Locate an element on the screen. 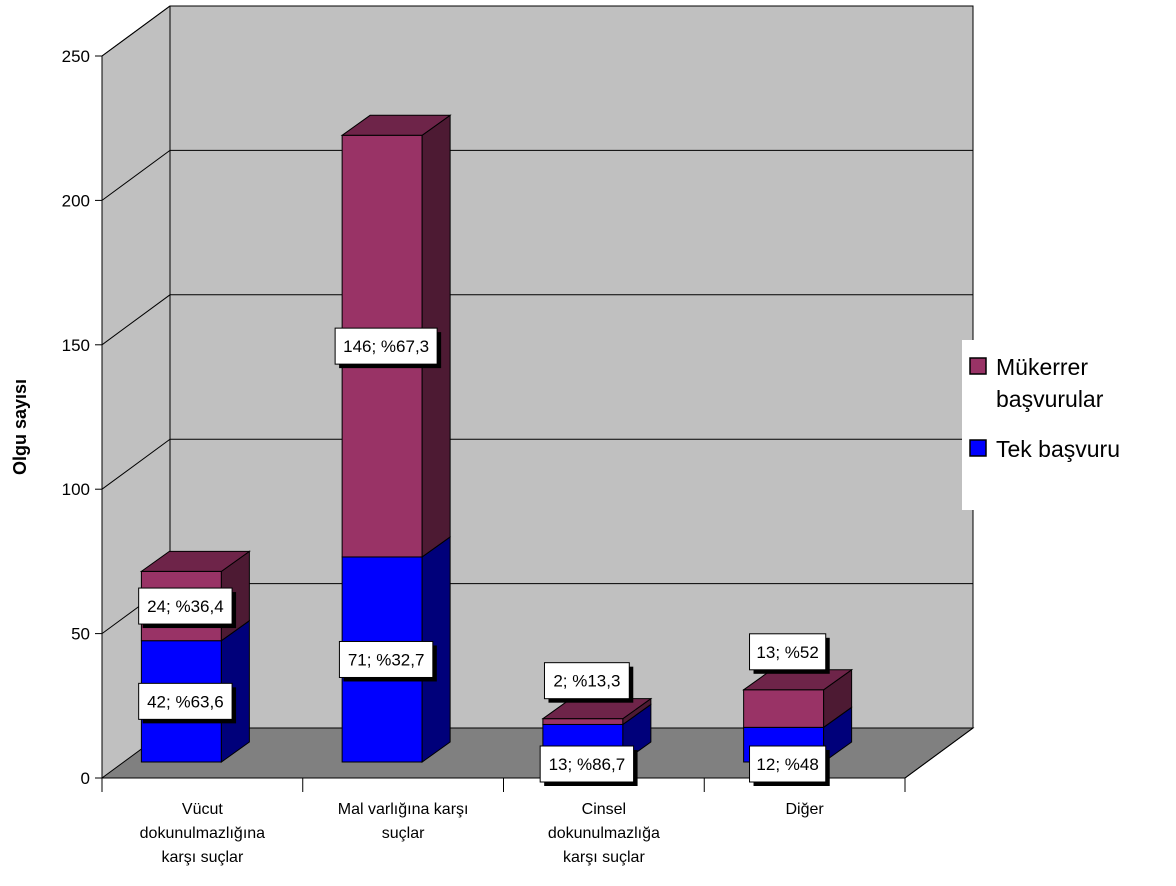 The height and width of the screenshot is (886, 1176). legend-label-tek-basvuru: Tek başvuru is located at coordinates (1058, 449).